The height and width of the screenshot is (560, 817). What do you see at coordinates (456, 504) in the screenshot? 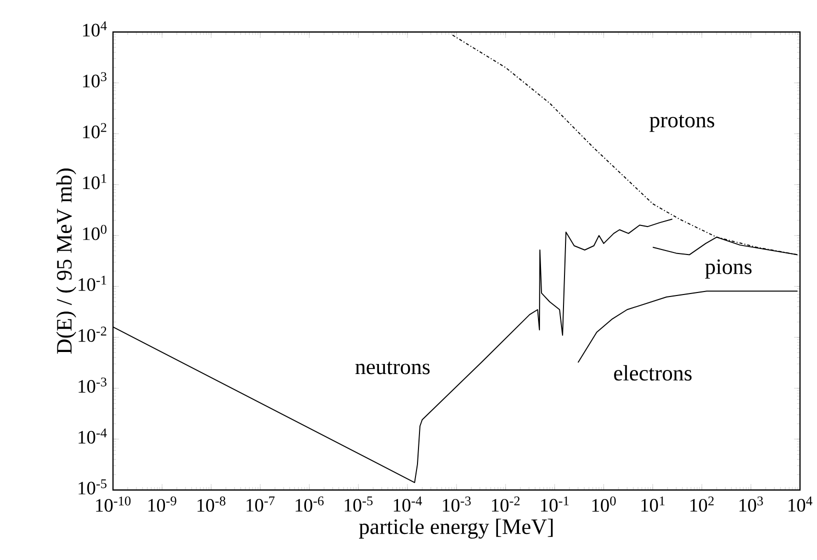
I see `x-tick-label: 10$^{-3}$` at bounding box center [456, 504].